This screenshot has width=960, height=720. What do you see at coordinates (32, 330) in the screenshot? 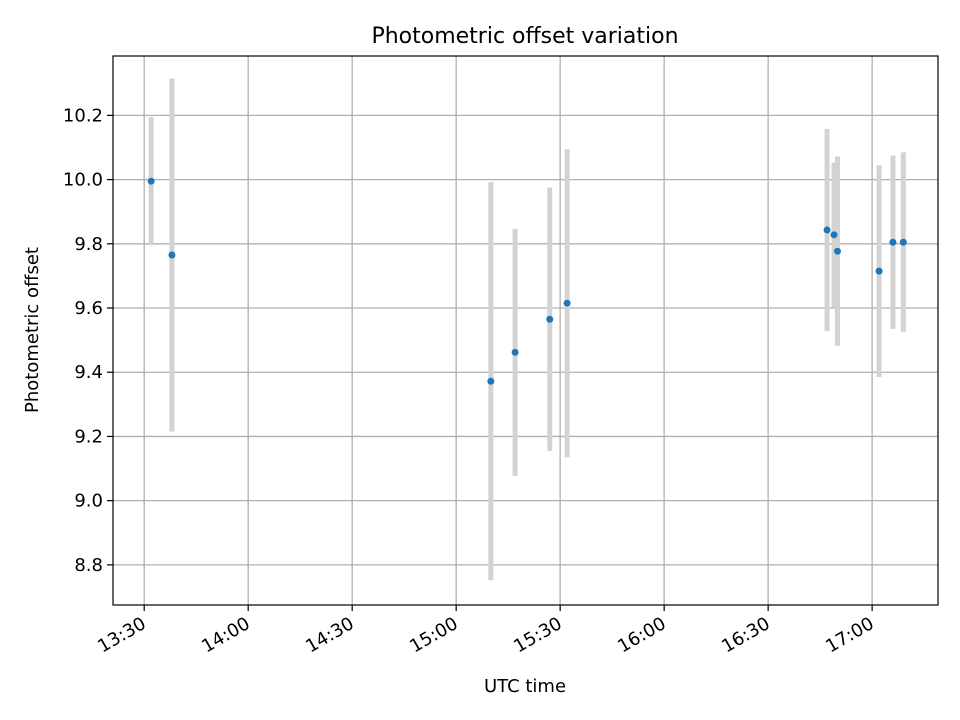
I see `y-axis-label: Photometric offset` at bounding box center [32, 330].